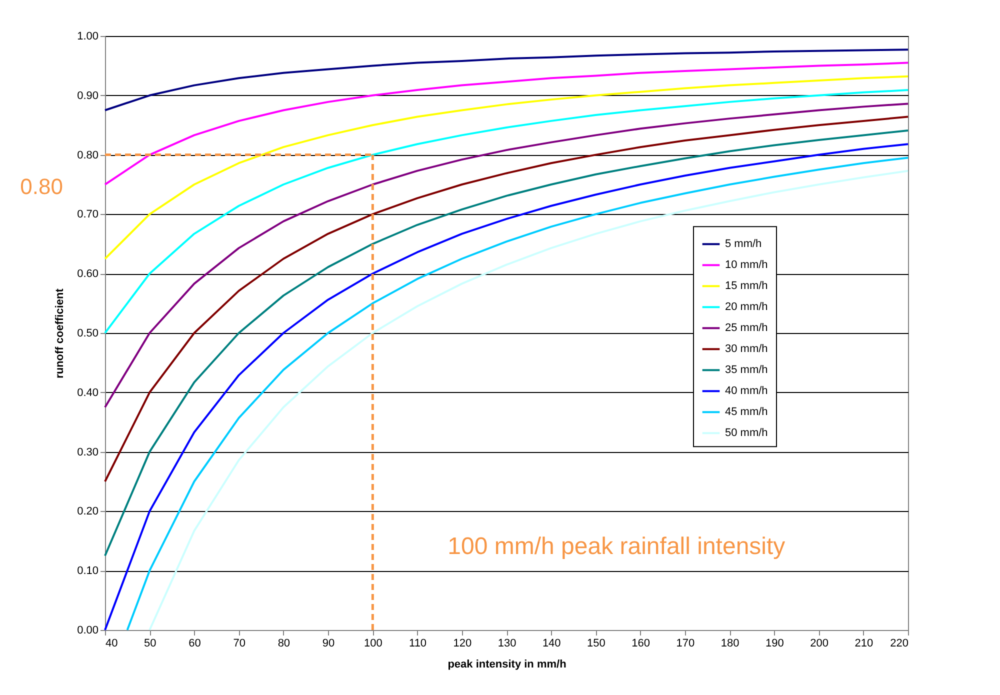  I want to click on x-tick-label: 200, so click(819, 644).